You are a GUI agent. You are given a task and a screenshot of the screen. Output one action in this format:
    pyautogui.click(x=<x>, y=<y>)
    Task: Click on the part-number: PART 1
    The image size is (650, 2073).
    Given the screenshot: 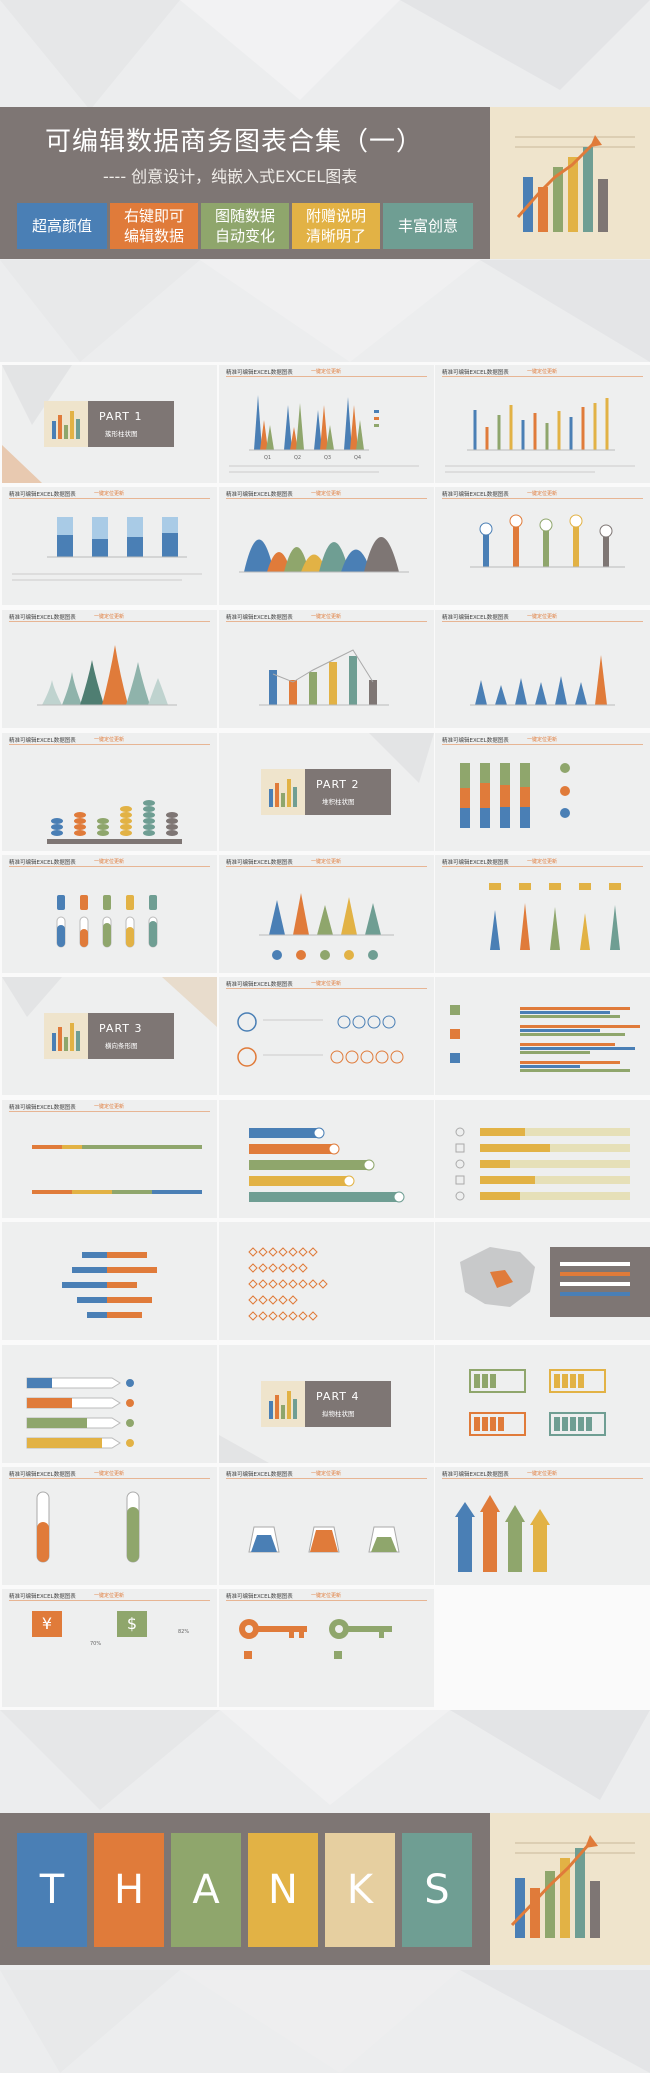 What is the action you would take?
    pyautogui.click(x=121, y=416)
    